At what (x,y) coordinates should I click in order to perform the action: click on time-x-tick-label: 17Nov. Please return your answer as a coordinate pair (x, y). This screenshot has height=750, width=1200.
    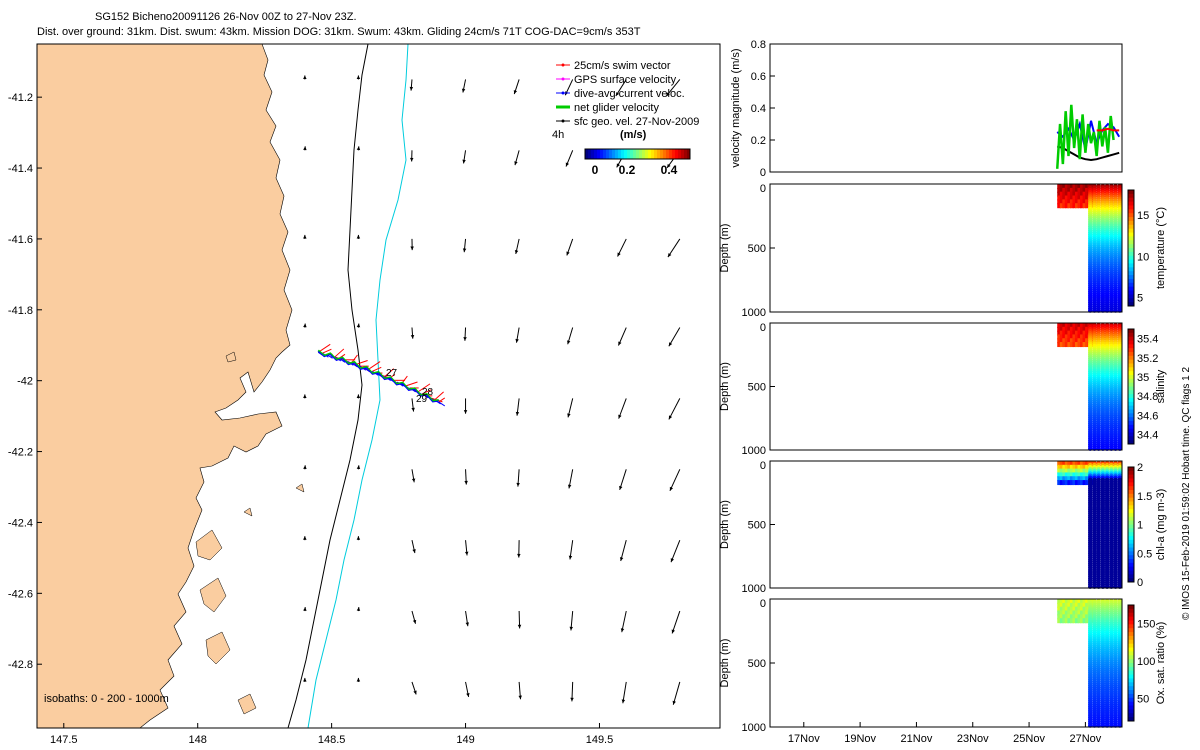
    Looking at the image, I should click on (804, 739).